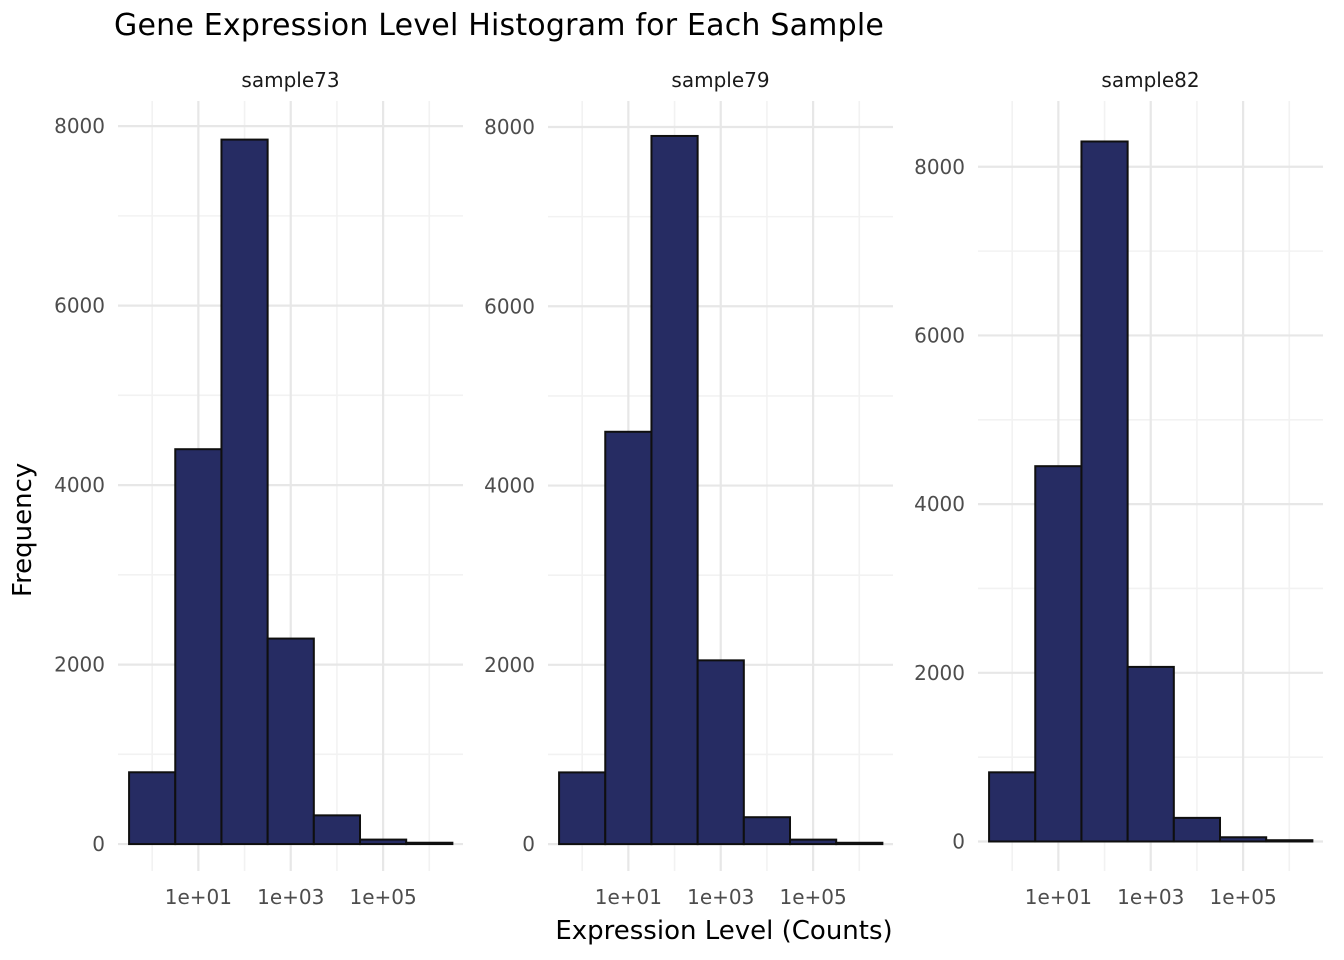 The image size is (1344, 960). What do you see at coordinates (724, 931) in the screenshot?
I see `x-axis-title: Expression Level (Counts)` at bounding box center [724, 931].